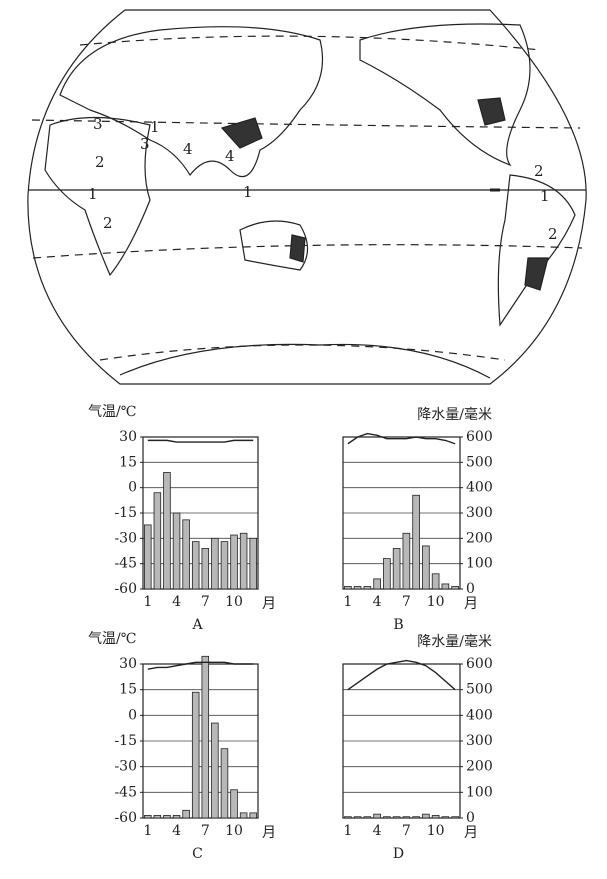 Image resolution: width=607 pixels, height=879 pixels. What do you see at coordinates (155, 127) in the screenshot?
I see `map-label: 1` at bounding box center [155, 127].